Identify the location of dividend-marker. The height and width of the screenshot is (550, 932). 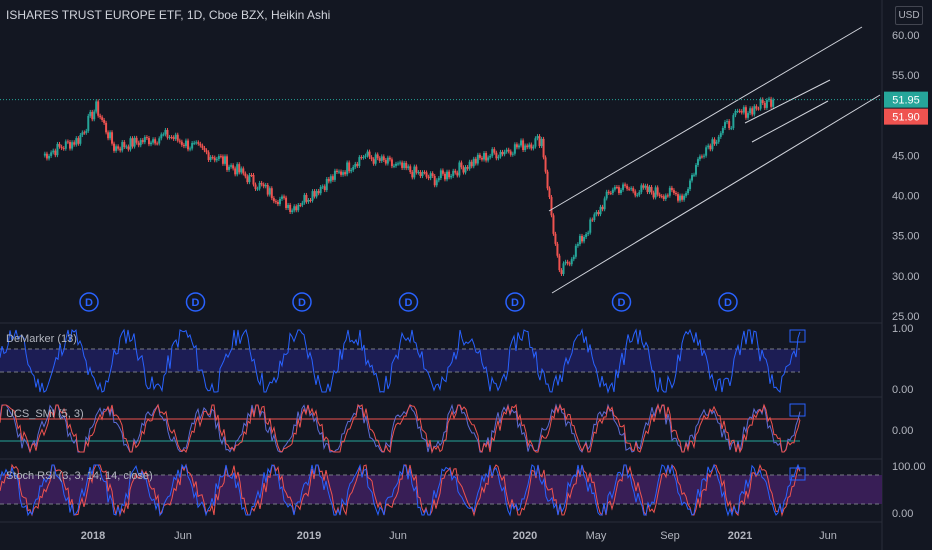
(408, 302).